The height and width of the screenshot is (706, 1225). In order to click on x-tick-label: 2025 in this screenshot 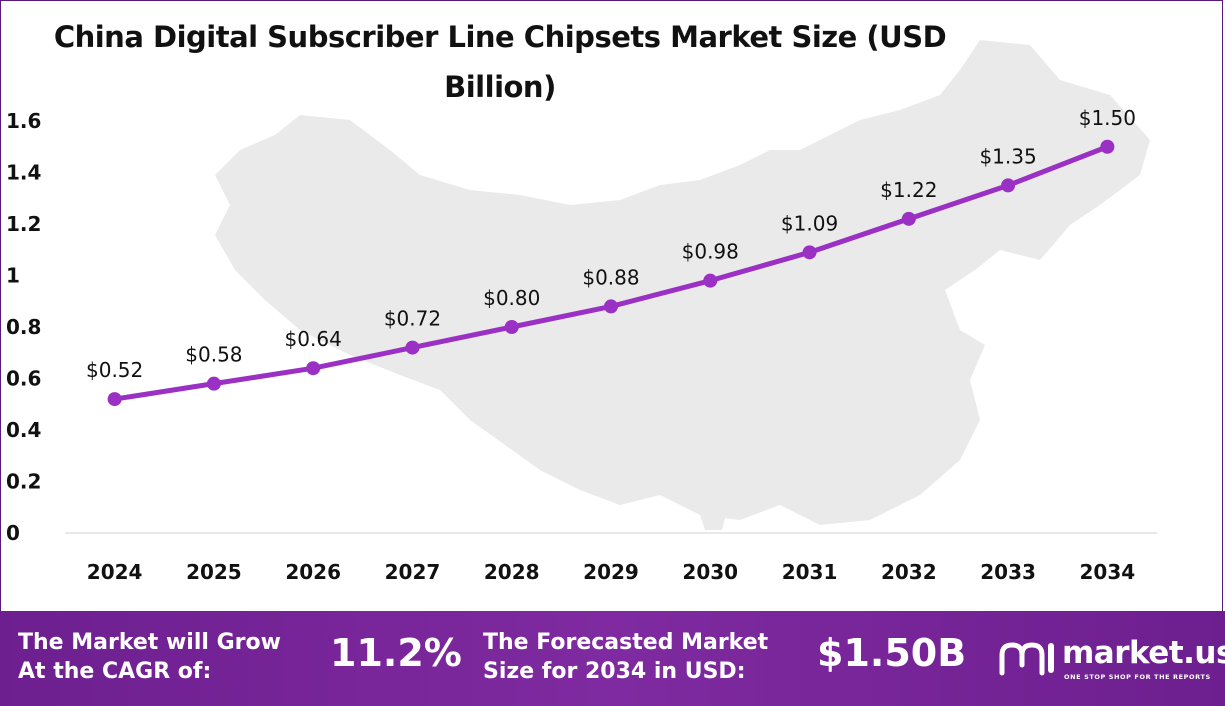, I will do `click(214, 572)`.